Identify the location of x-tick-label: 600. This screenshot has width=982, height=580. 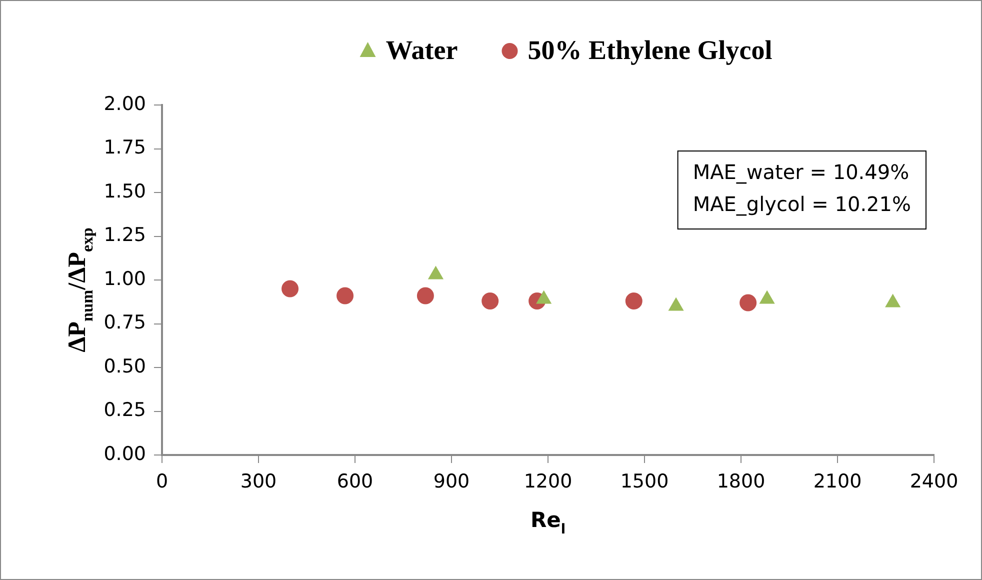
(355, 481).